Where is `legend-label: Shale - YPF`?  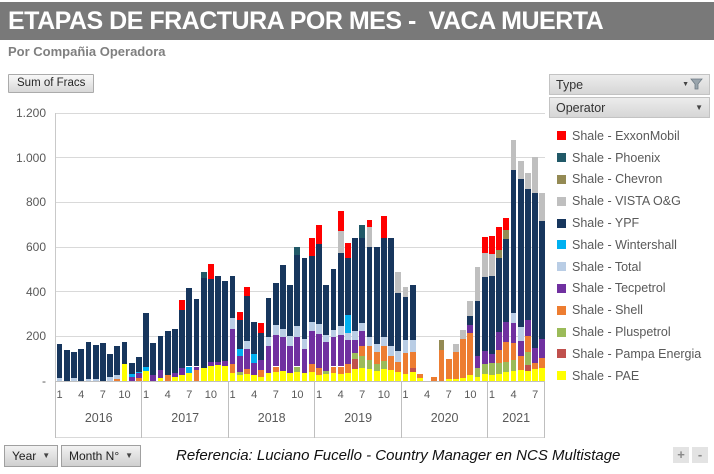
legend-label: Shale - YPF is located at coordinates (606, 223).